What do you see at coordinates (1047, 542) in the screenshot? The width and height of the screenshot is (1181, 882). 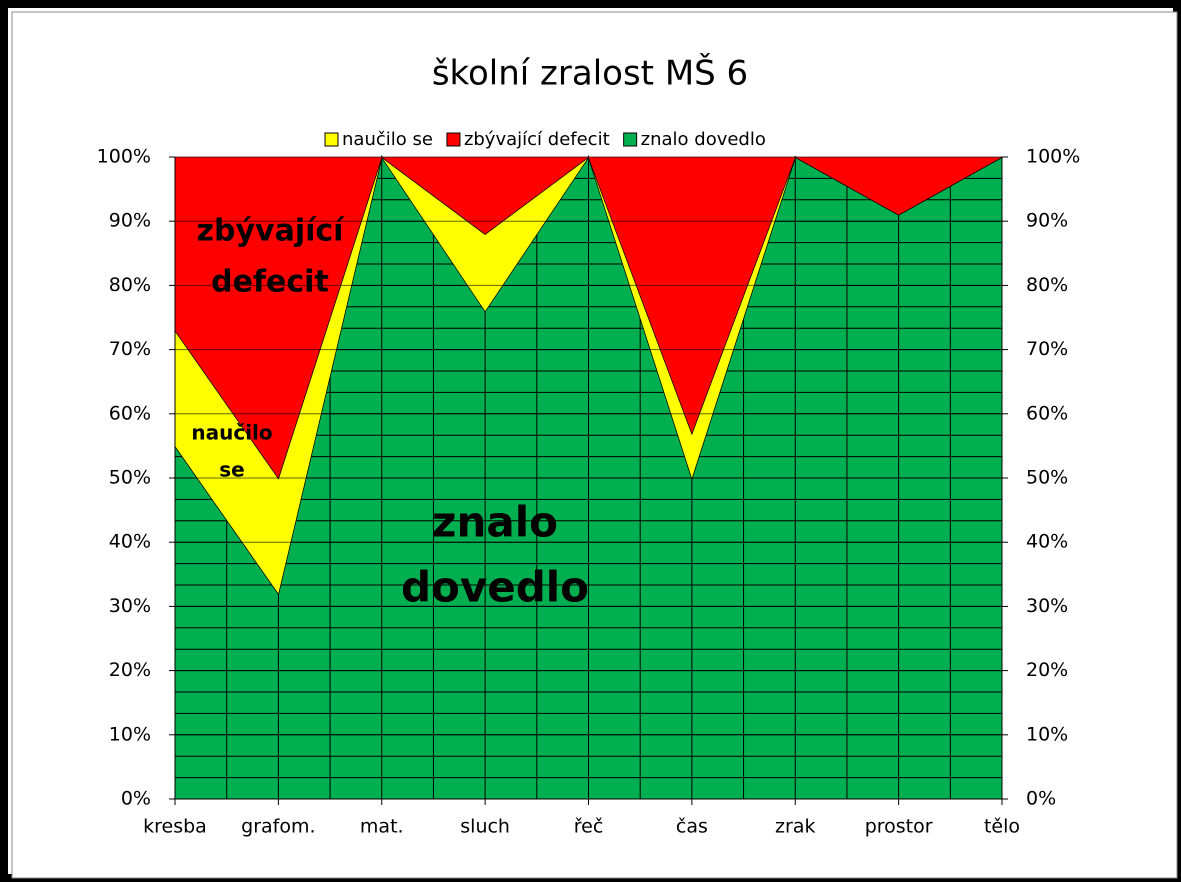 I see `y2-tick-label: 40%` at bounding box center [1047, 542].